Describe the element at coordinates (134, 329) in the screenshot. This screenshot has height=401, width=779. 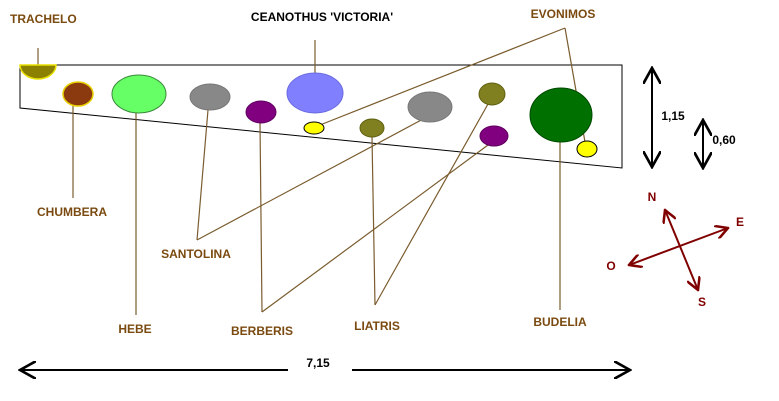
I see `plant-label: HEBE` at that location.